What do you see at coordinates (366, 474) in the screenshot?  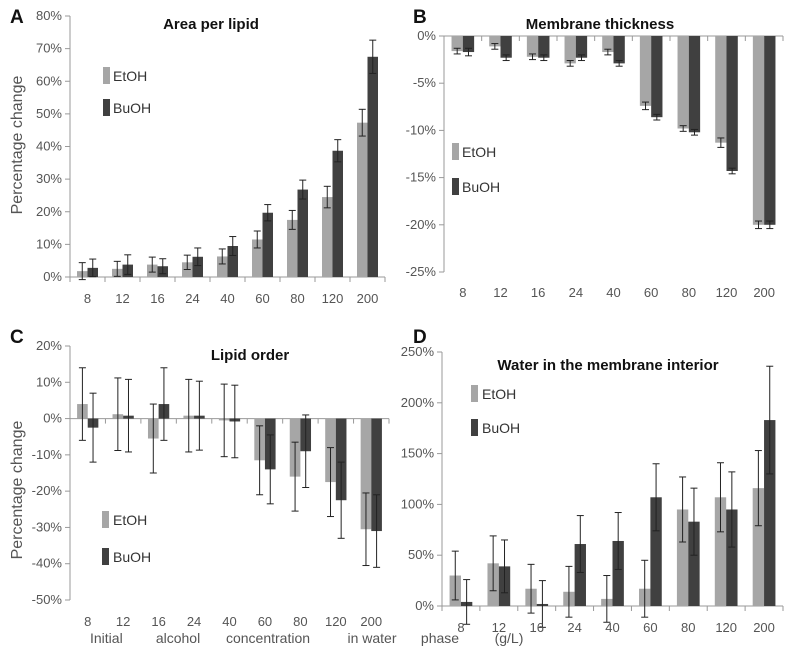 I see `panel-c-bar-etoh` at bounding box center [366, 474].